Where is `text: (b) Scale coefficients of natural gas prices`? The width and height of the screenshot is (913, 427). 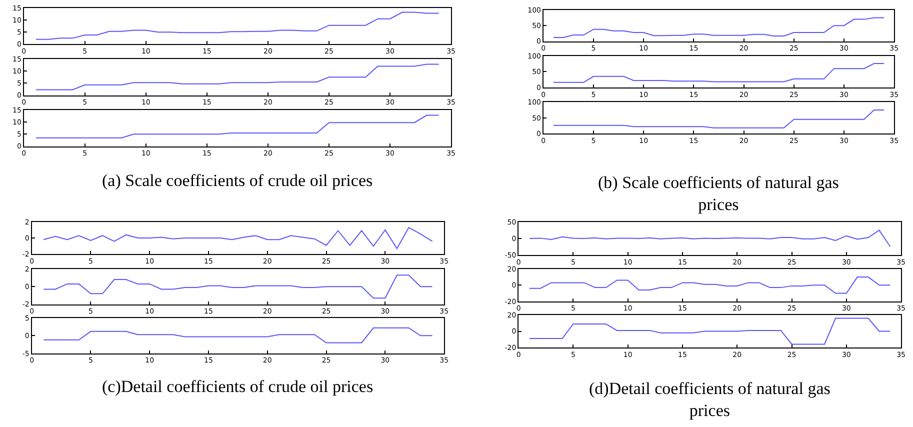 text: (b) Scale coefficients of natural gas prices is located at coordinates (718, 193).